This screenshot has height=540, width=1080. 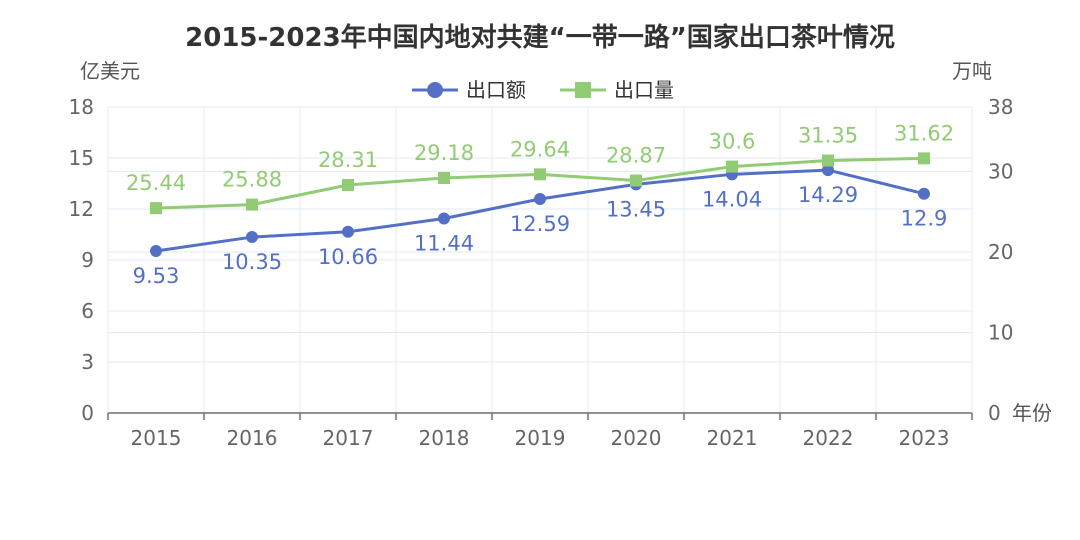 What do you see at coordinates (636, 209) in the screenshot?
I see `data-label-value: 13.45` at bounding box center [636, 209].